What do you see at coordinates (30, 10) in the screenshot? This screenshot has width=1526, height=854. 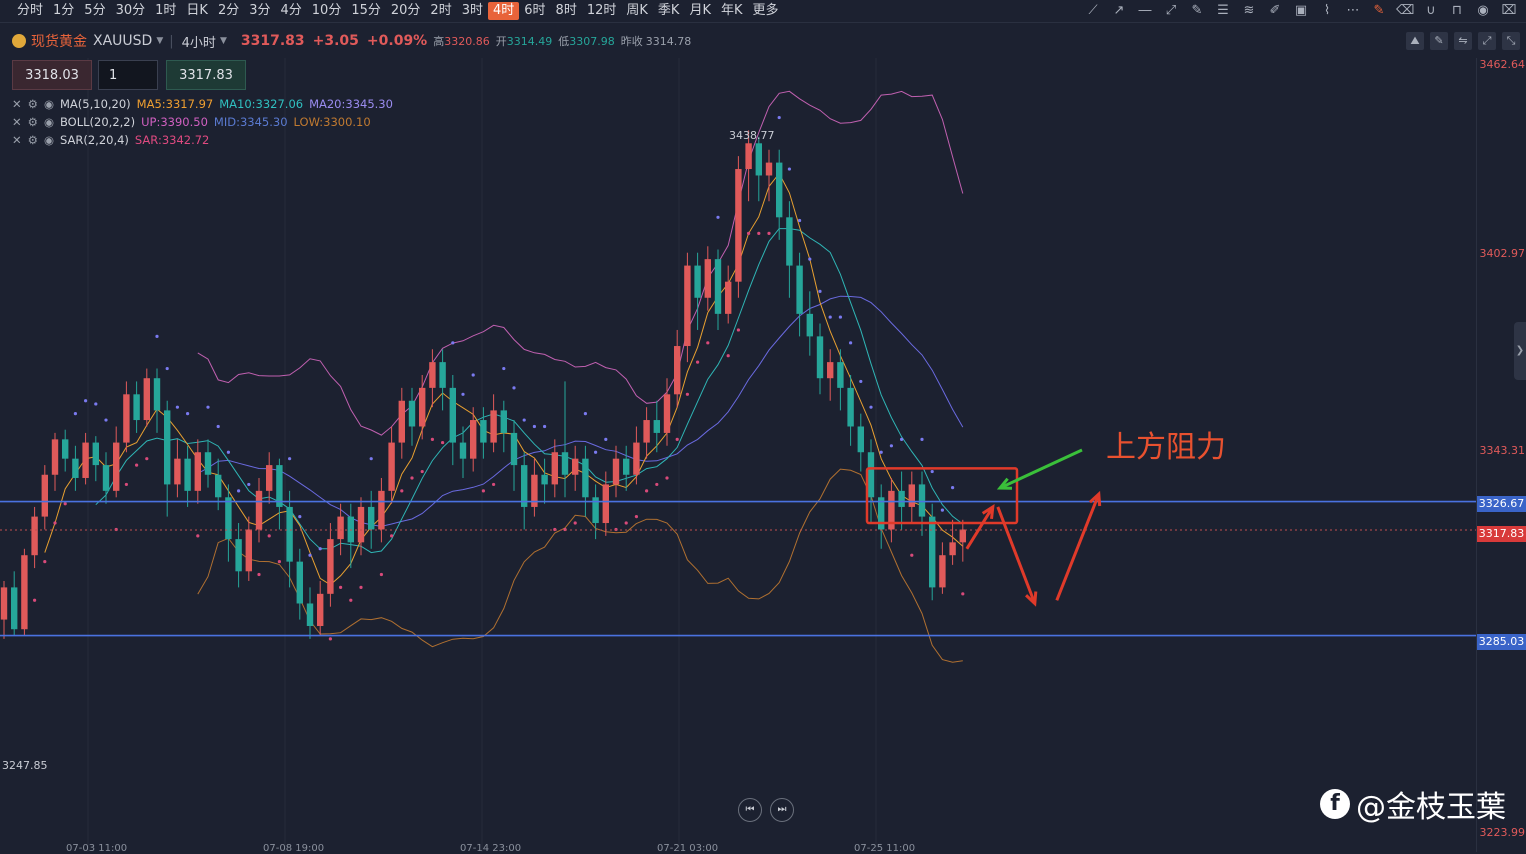 I see `tab-period-0: 分时` at bounding box center [30, 10].